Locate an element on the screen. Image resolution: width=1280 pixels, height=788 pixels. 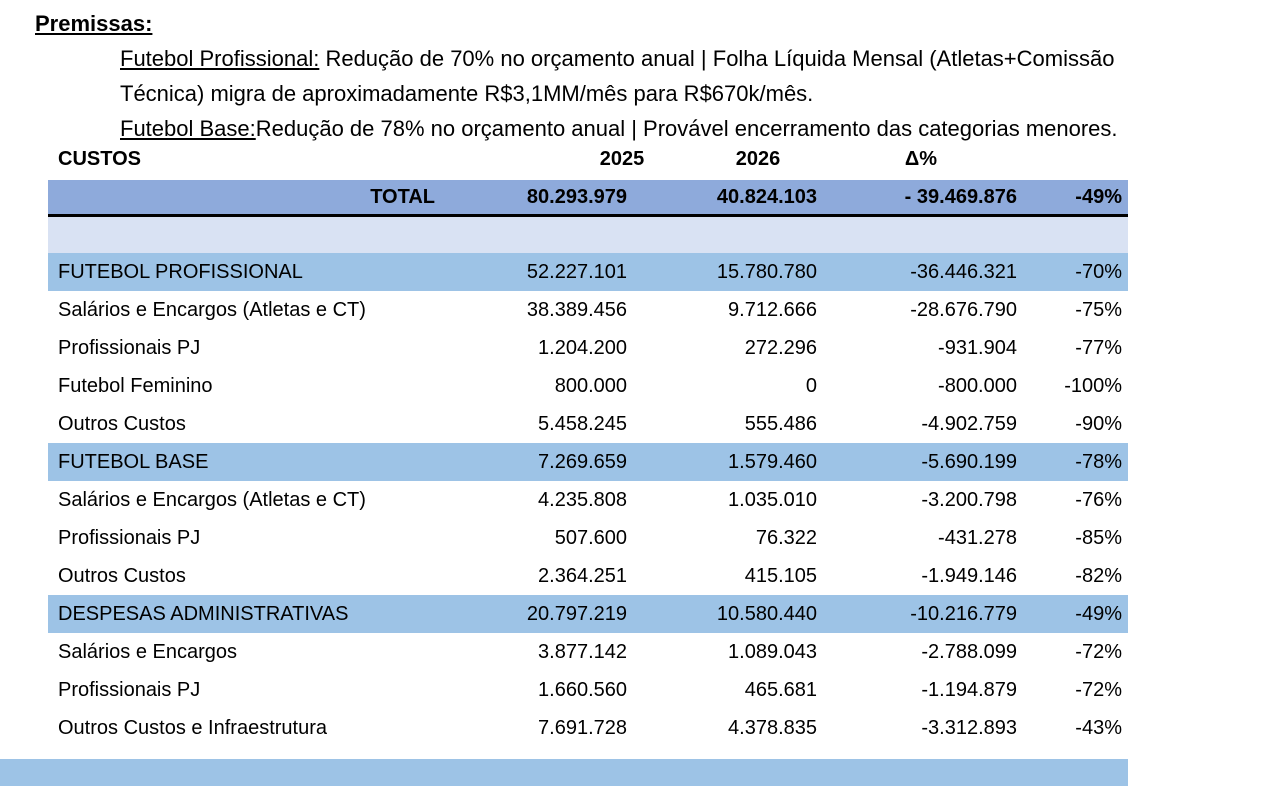
cell-2025: 4.235.808 is located at coordinates (582, 499).